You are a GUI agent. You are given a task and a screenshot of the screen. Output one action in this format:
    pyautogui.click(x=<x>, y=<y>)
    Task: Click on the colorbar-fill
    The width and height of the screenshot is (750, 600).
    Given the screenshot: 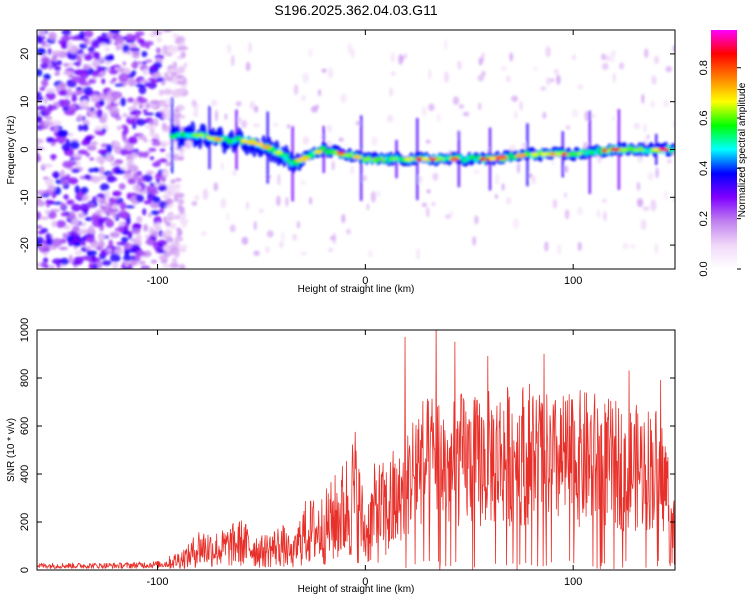 What is the action you would take?
    pyautogui.click(x=724, y=149)
    